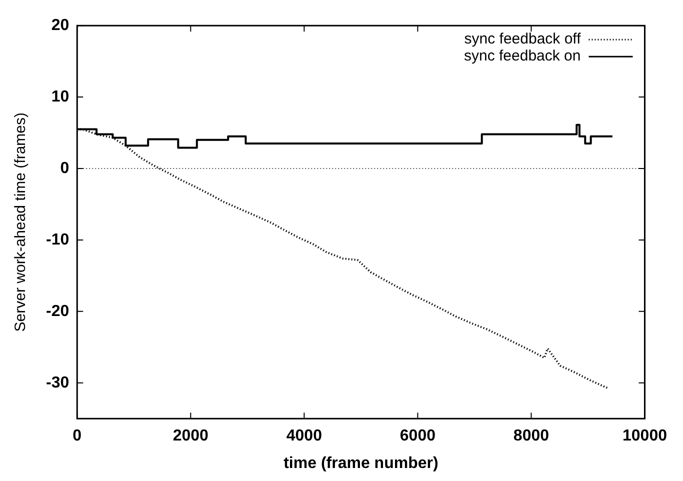  What do you see at coordinates (21, 222) in the screenshot?
I see `y-axis-title: Server work-ahead time (frames)` at bounding box center [21, 222].